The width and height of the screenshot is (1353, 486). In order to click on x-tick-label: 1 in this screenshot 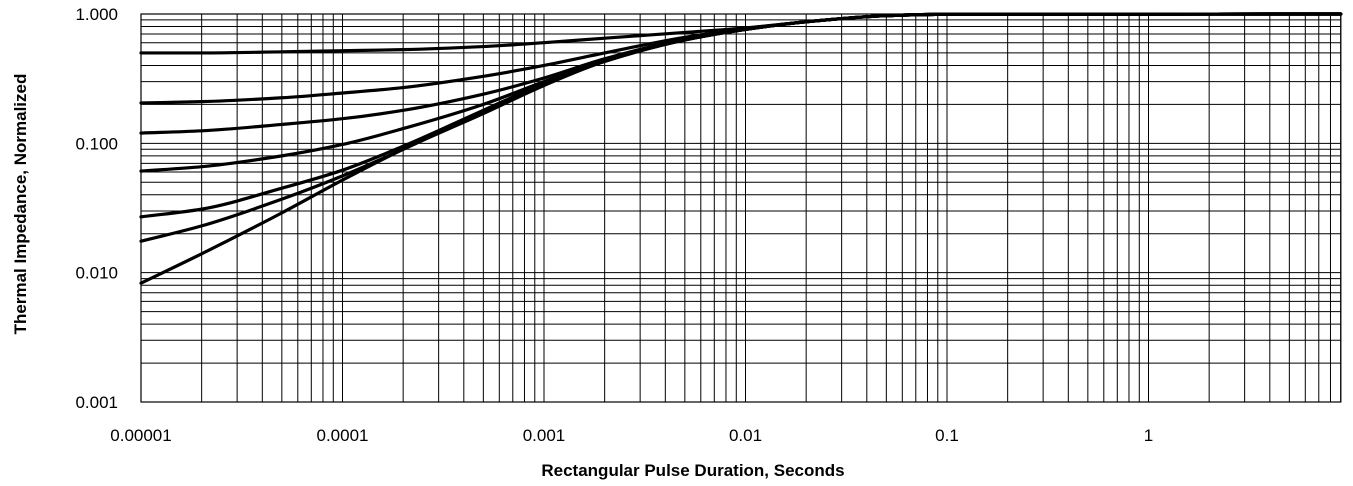, I will do `click(1148, 435)`.